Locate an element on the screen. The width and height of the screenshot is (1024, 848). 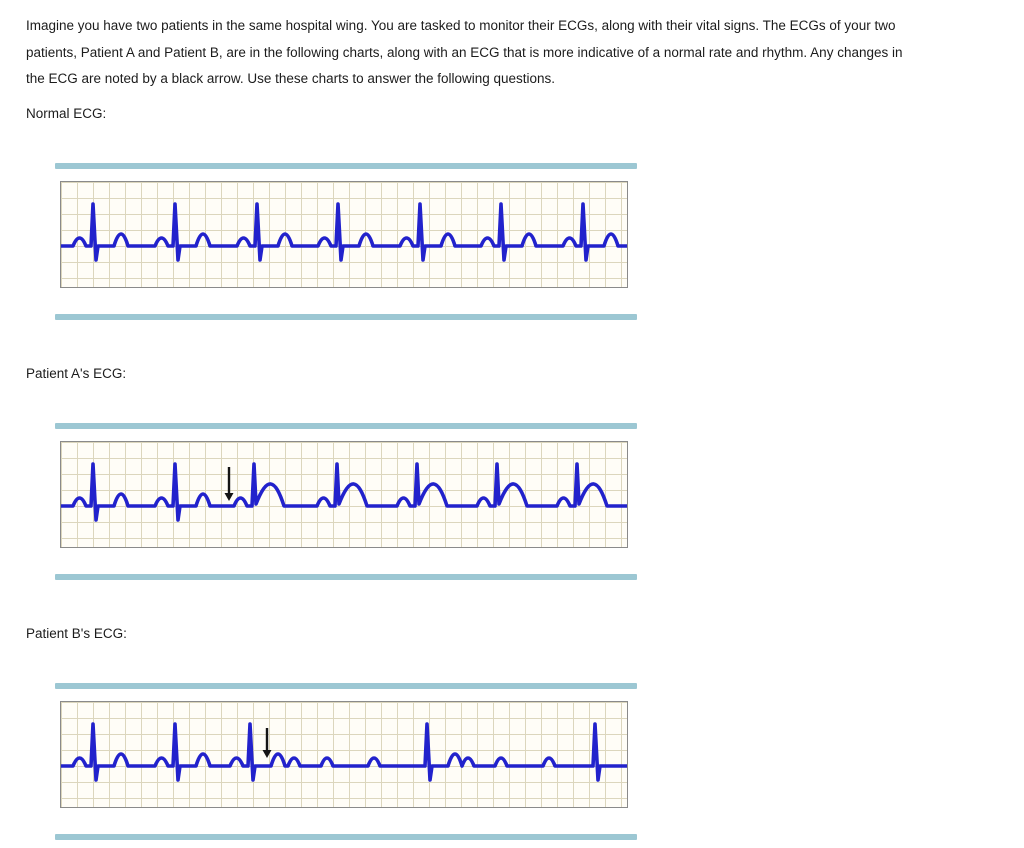
ecg-strip-patient-b is located at coordinates (346, 761).